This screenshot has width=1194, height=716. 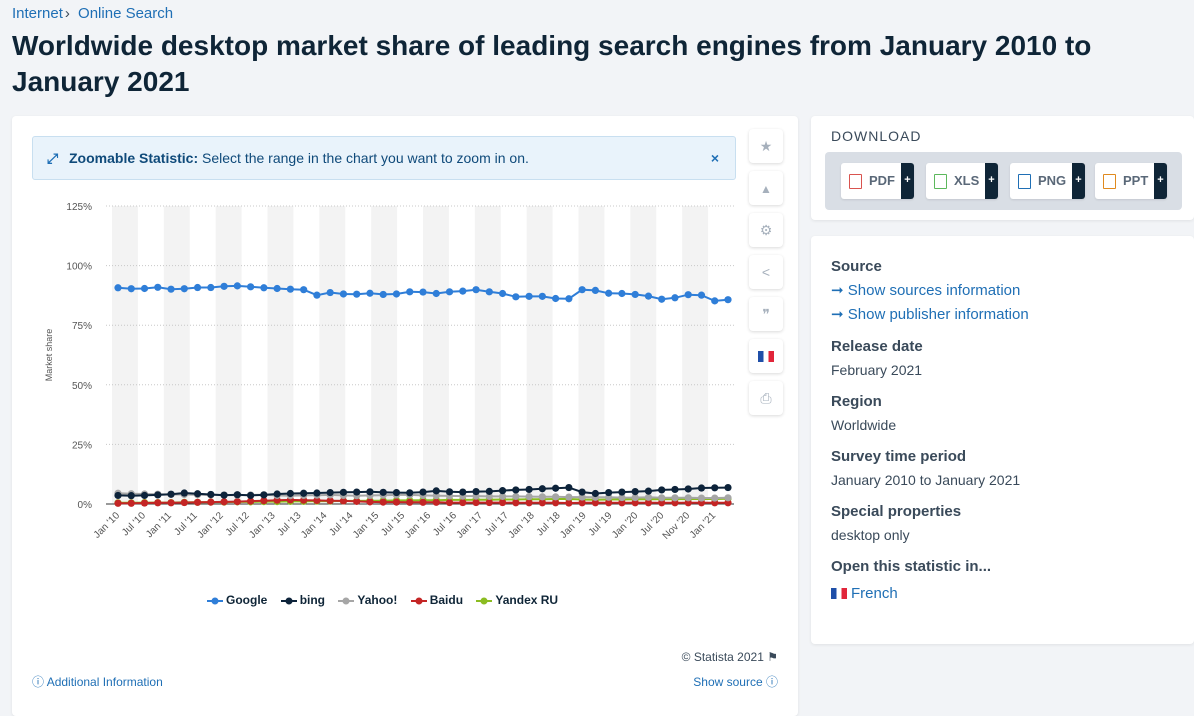 What do you see at coordinates (876, 136) in the screenshot?
I see `download-title: DOWNLOAD` at bounding box center [876, 136].